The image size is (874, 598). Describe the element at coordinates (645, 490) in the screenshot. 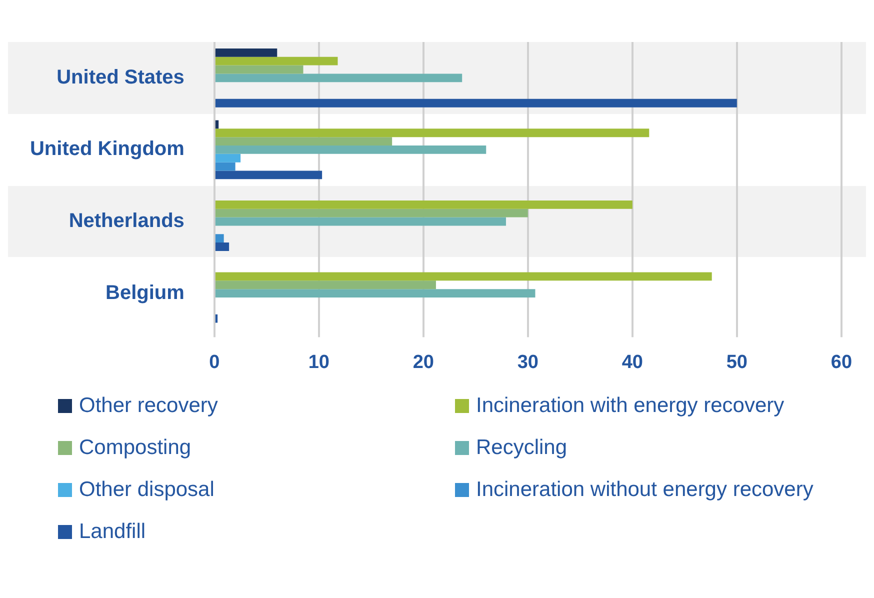

I see `legend-label: Incineration without energy recovery` at that location.